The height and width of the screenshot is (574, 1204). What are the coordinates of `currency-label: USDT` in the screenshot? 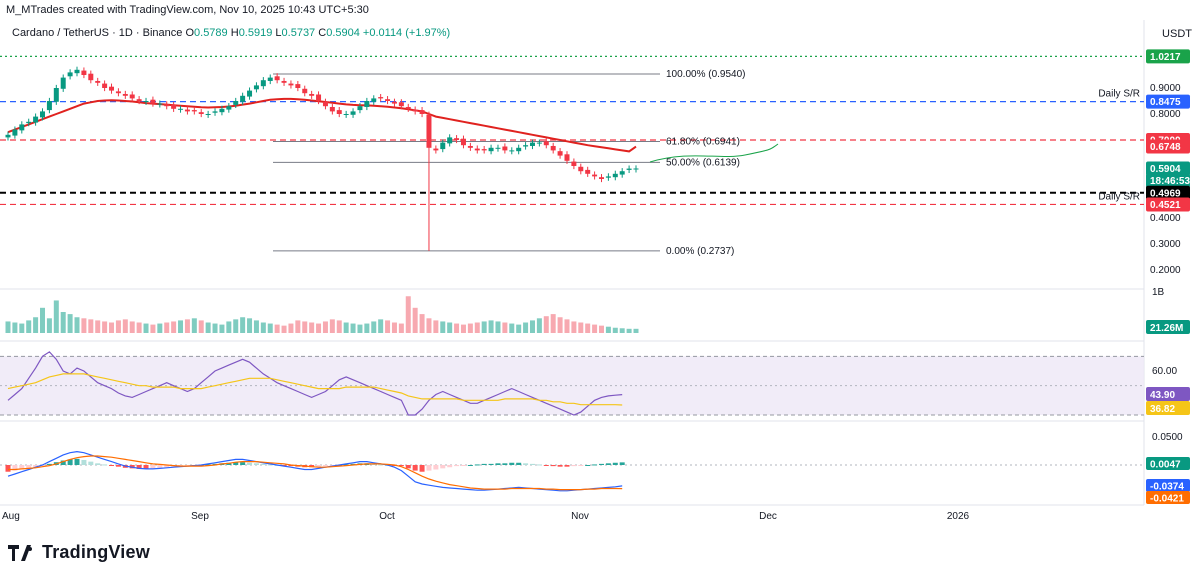 It's located at (1177, 34).